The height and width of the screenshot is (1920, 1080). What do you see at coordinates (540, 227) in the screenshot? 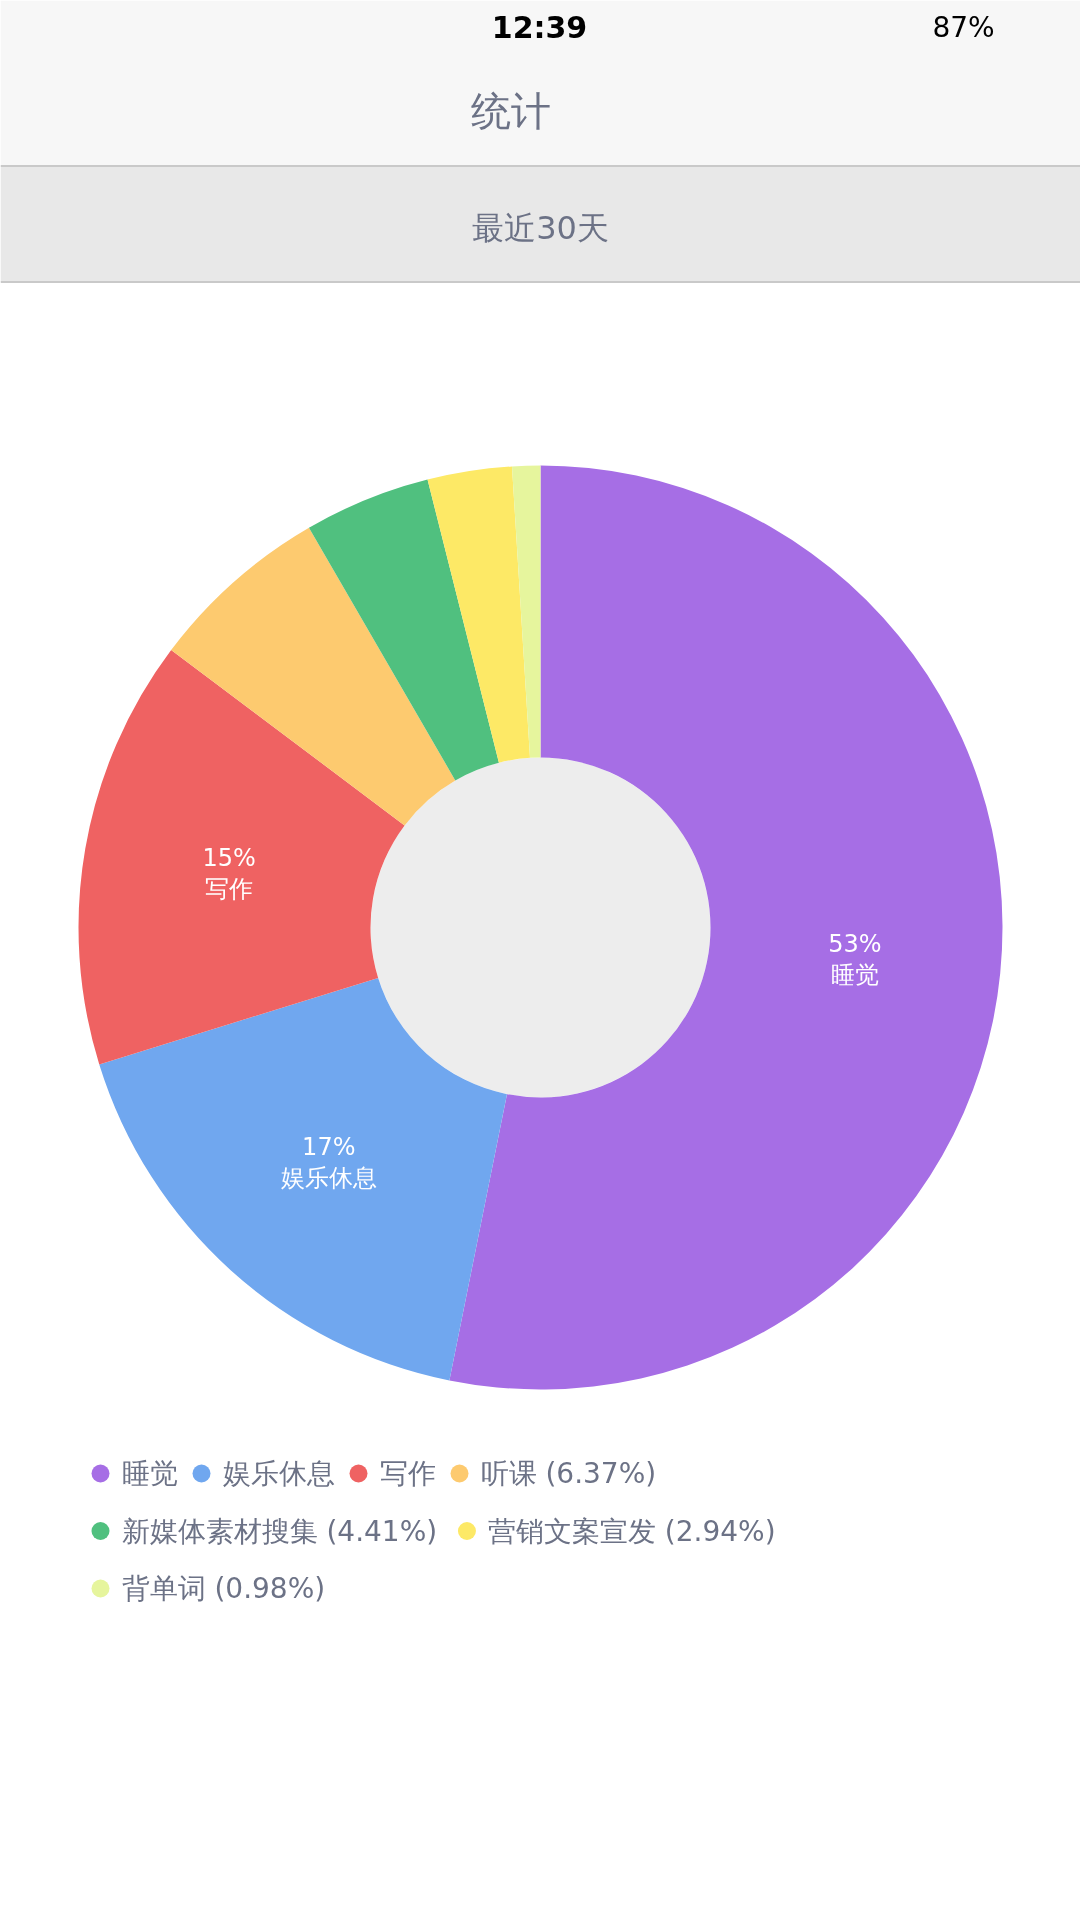
I see `chart-subtitle: 最近30天` at bounding box center [540, 227].